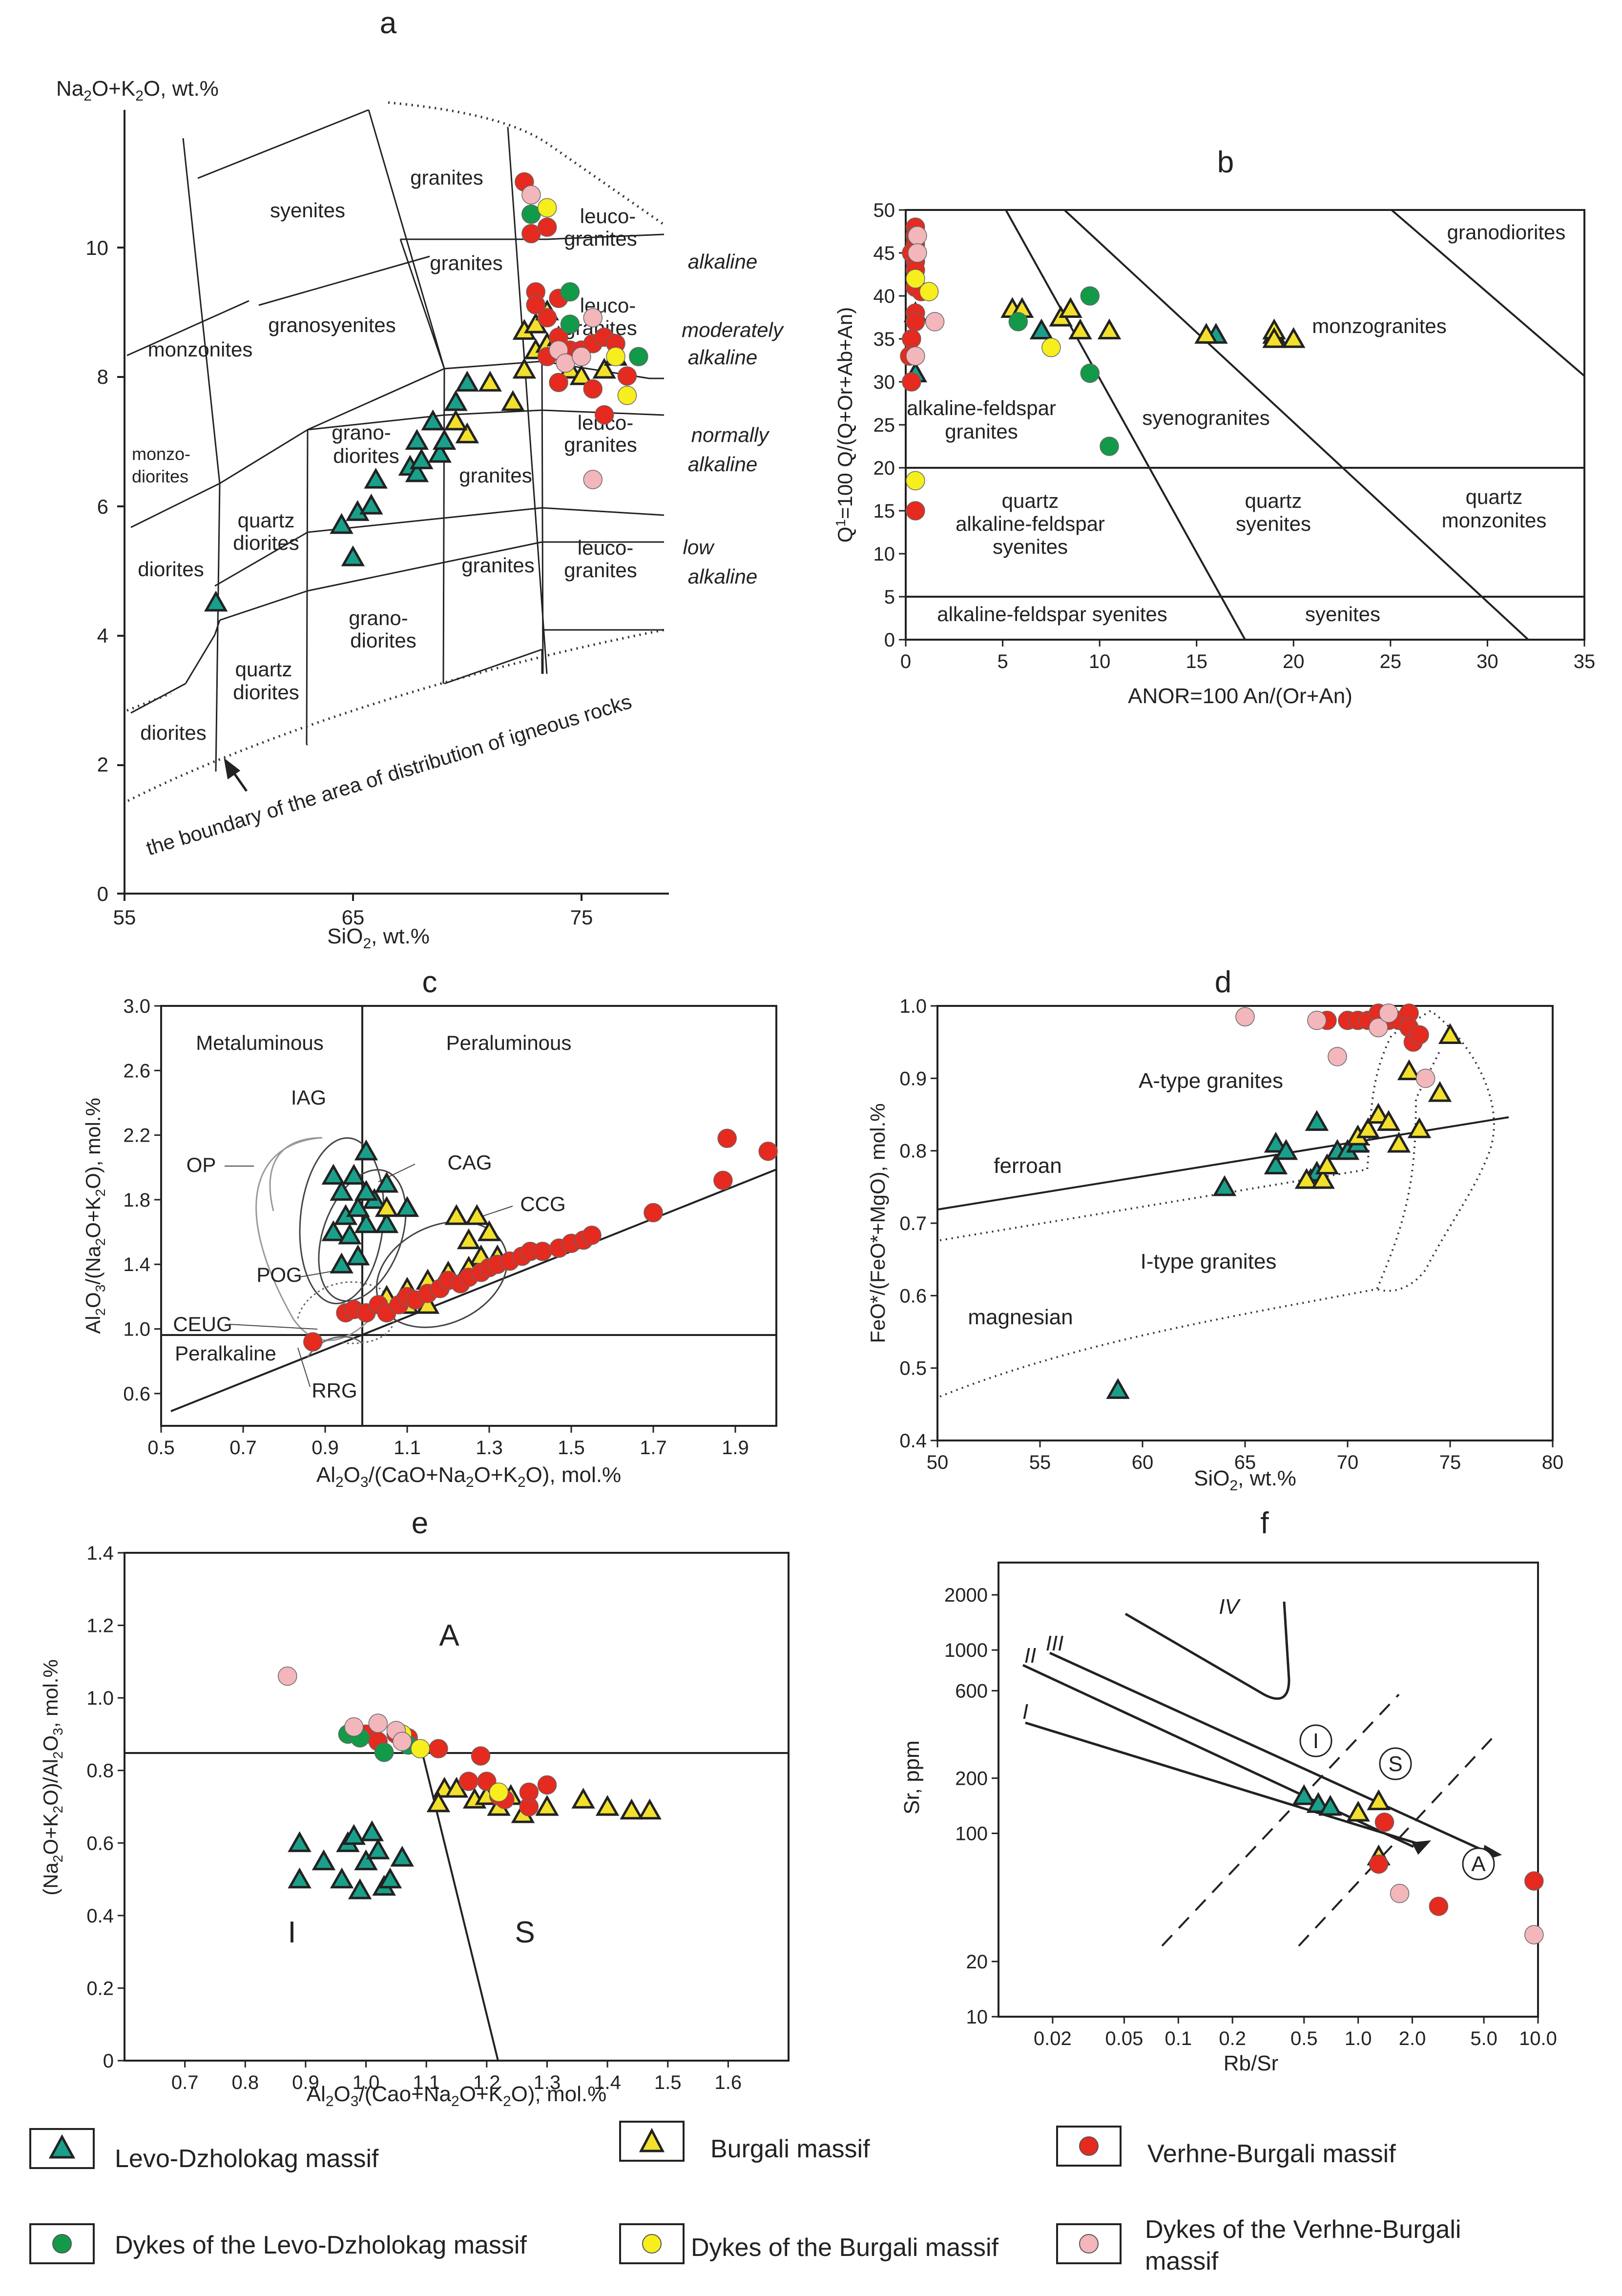 Image resolution: width=1622 pixels, height=2296 pixels. Describe the element at coordinates (884, 382) in the screenshot. I see `y-tick-label: 30` at that location.